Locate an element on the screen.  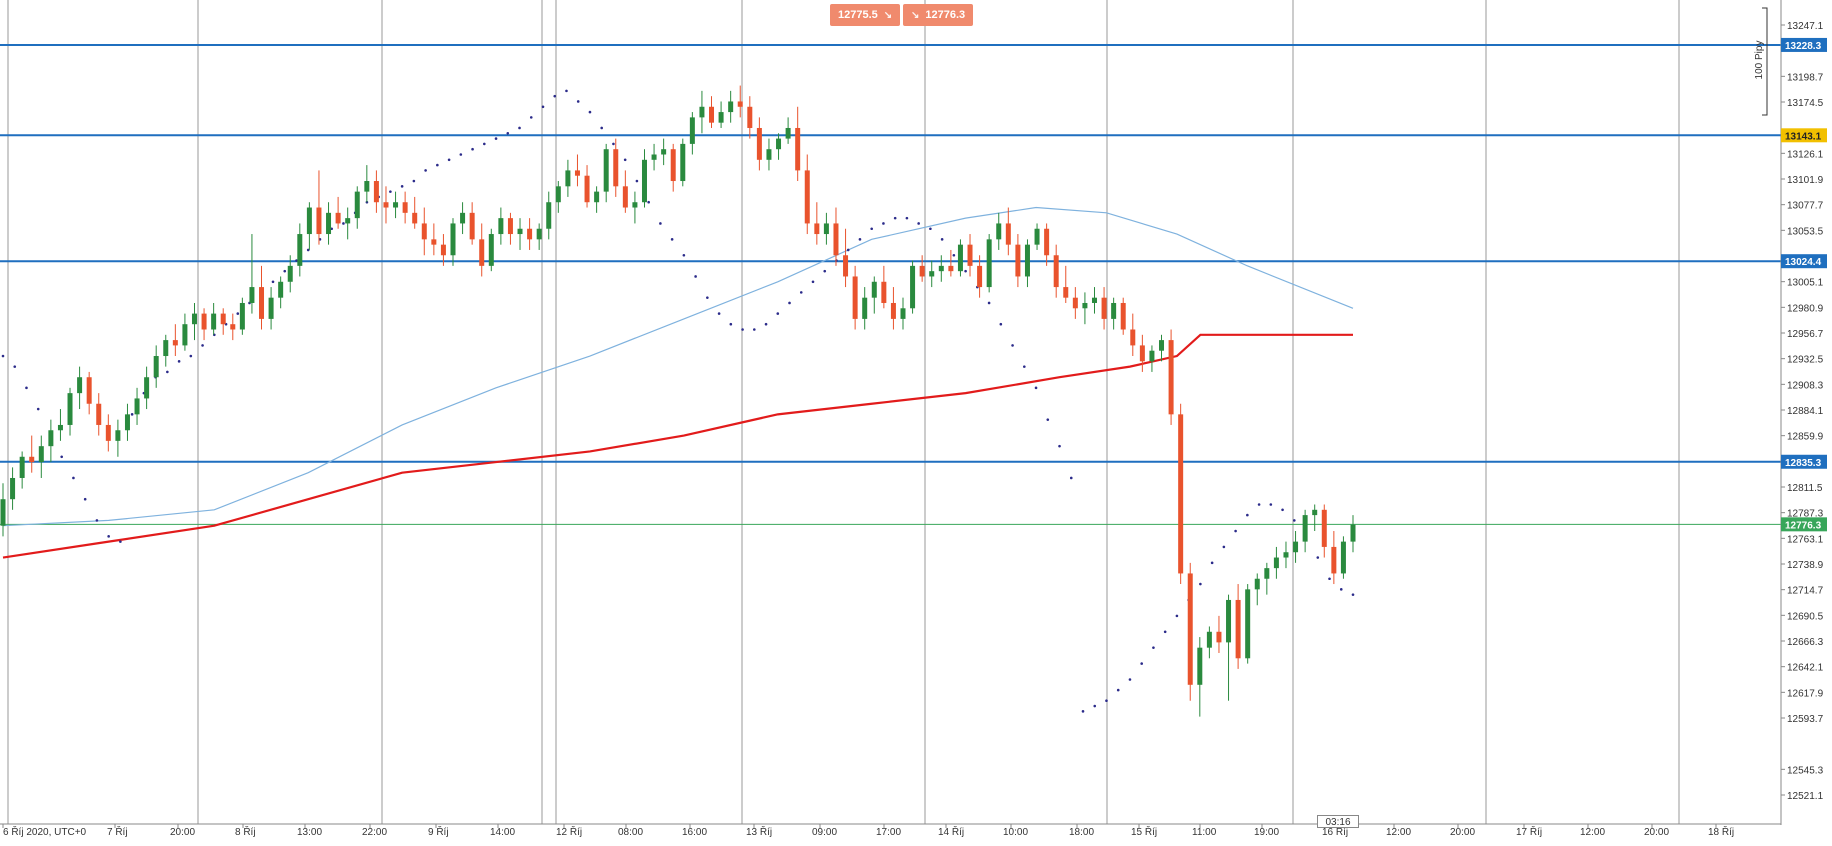
y-tick-label: 12980.9 is located at coordinates (1805, 308).